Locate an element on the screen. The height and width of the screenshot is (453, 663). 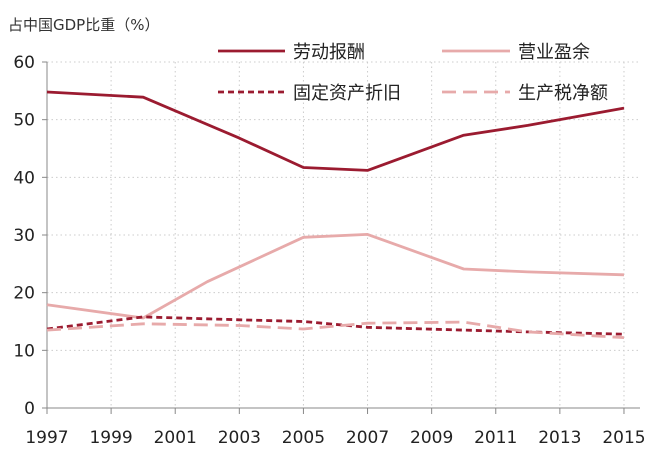
x-tick-label: 2013 is located at coordinates (559, 438).